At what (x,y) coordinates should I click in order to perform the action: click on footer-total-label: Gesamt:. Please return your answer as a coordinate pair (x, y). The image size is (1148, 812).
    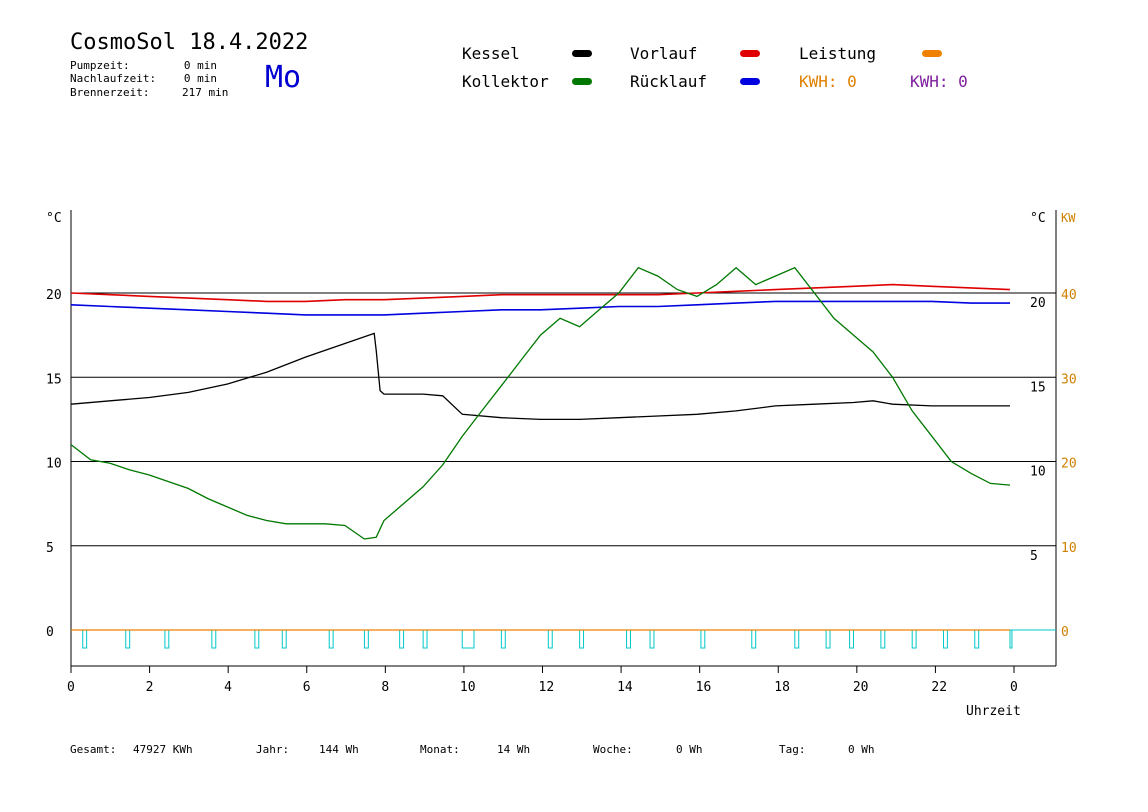
    Looking at the image, I should click on (93, 749).